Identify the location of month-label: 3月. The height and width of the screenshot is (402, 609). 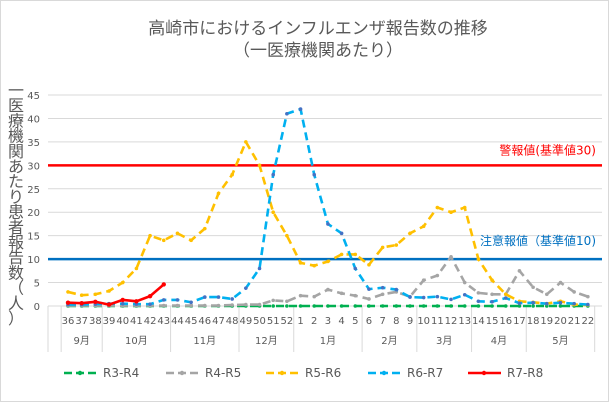
(444, 341).